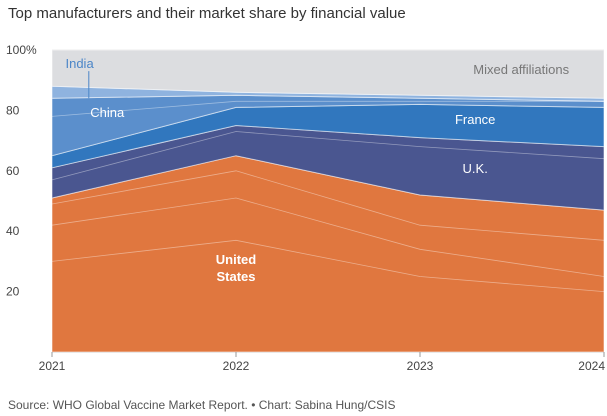 The height and width of the screenshot is (416, 607). Describe the element at coordinates (475, 119) in the screenshot. I see `label-france: France` at that location.